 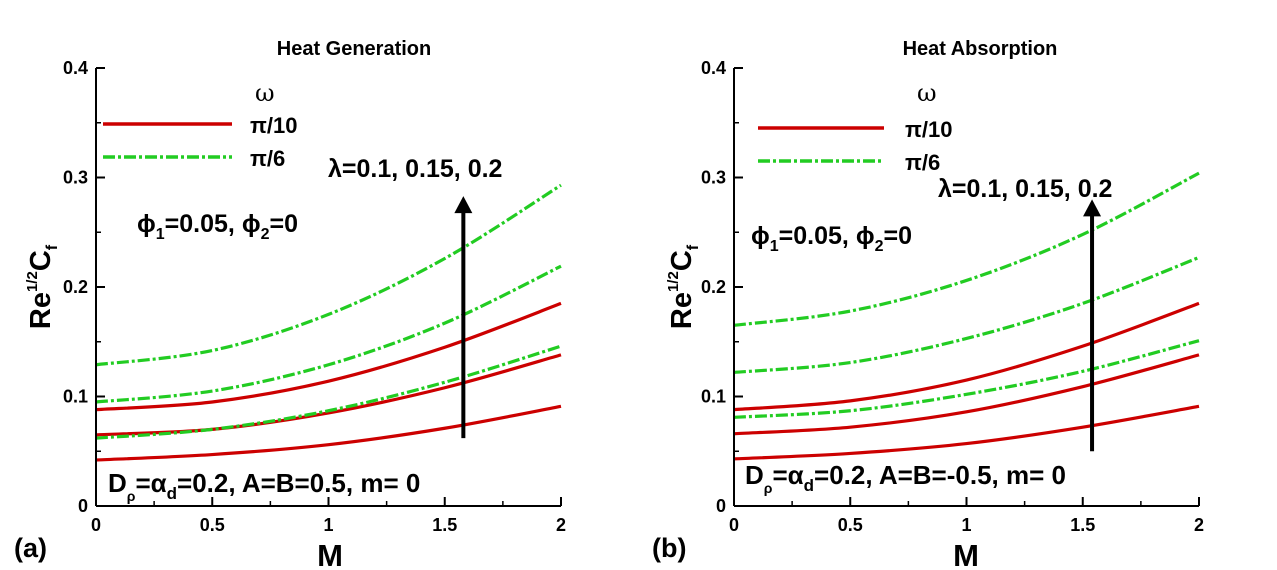 I want to click on panel-label: (b), so click(x=669, y=548).